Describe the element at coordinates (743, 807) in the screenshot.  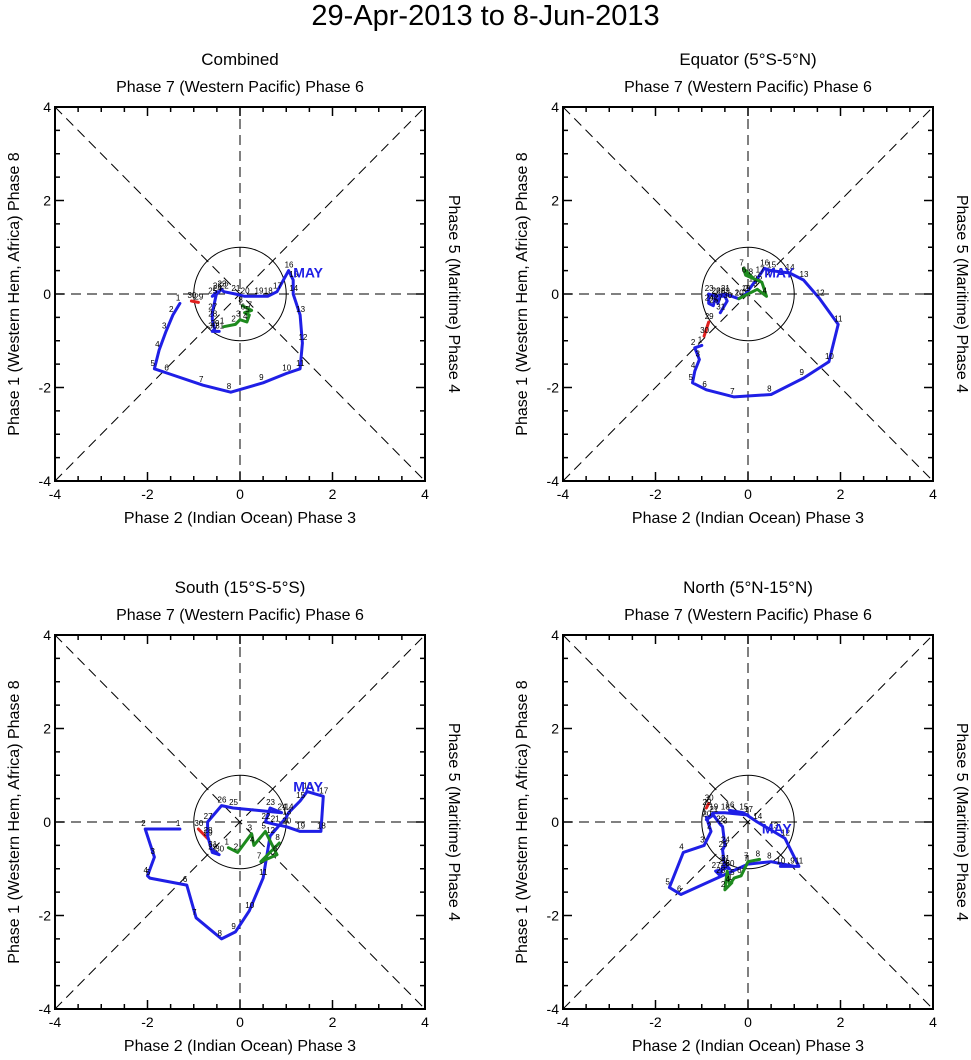
I see `day-label: 15` at that location.